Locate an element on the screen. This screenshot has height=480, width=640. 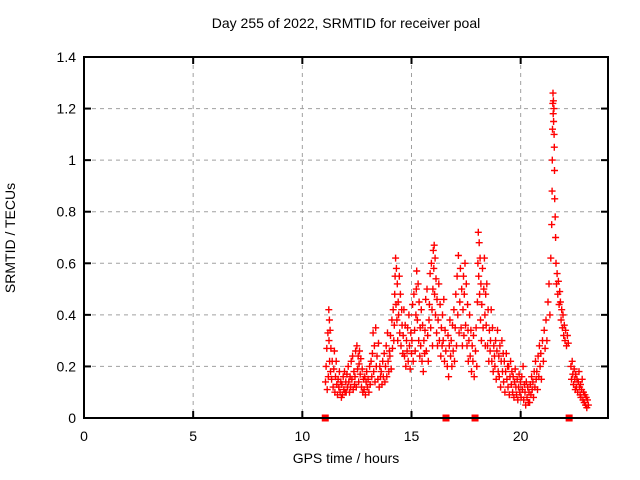
y-tick-label: 0.6 is located at coordinates (67, 263).